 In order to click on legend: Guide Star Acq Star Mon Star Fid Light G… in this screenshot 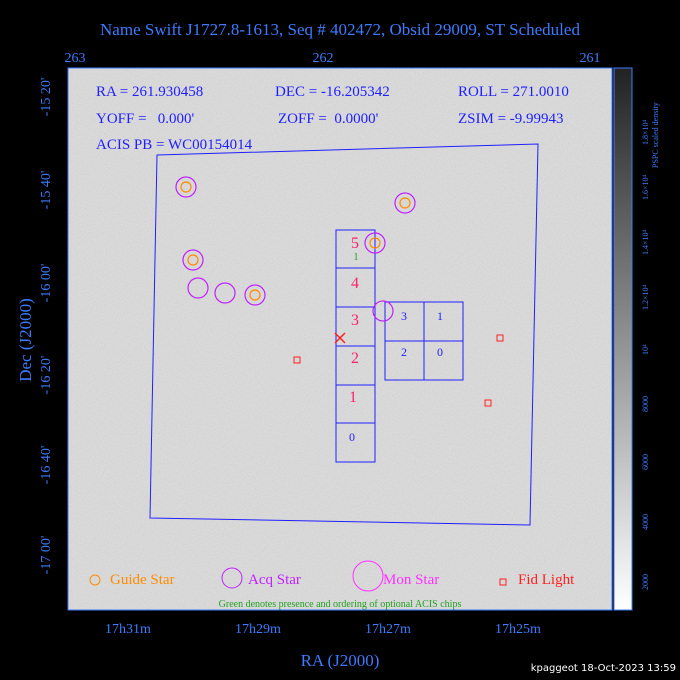, I will do `click(332, 585)`.